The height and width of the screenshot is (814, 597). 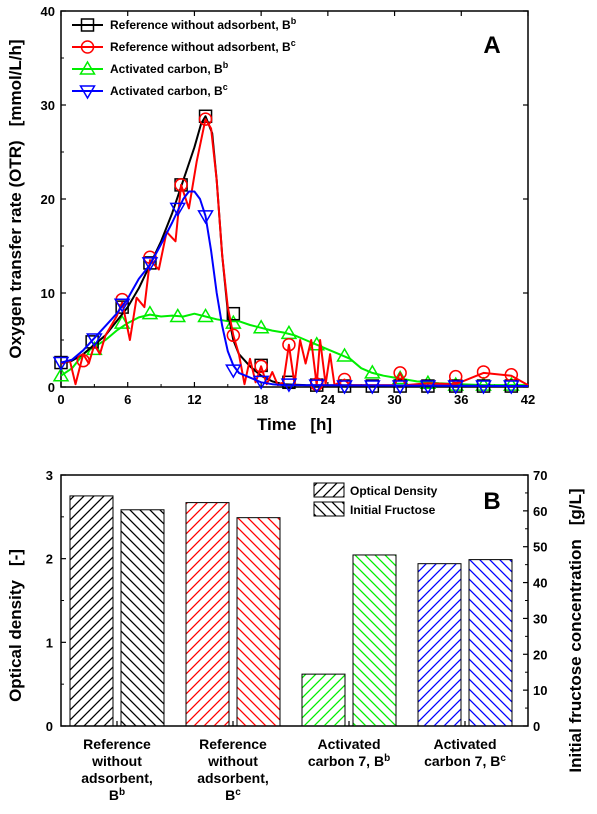 What do you see at coordinates (60, 399) in the screenshot?
I see `x-tick-label-a: 0` at bounding box center [60, 399].